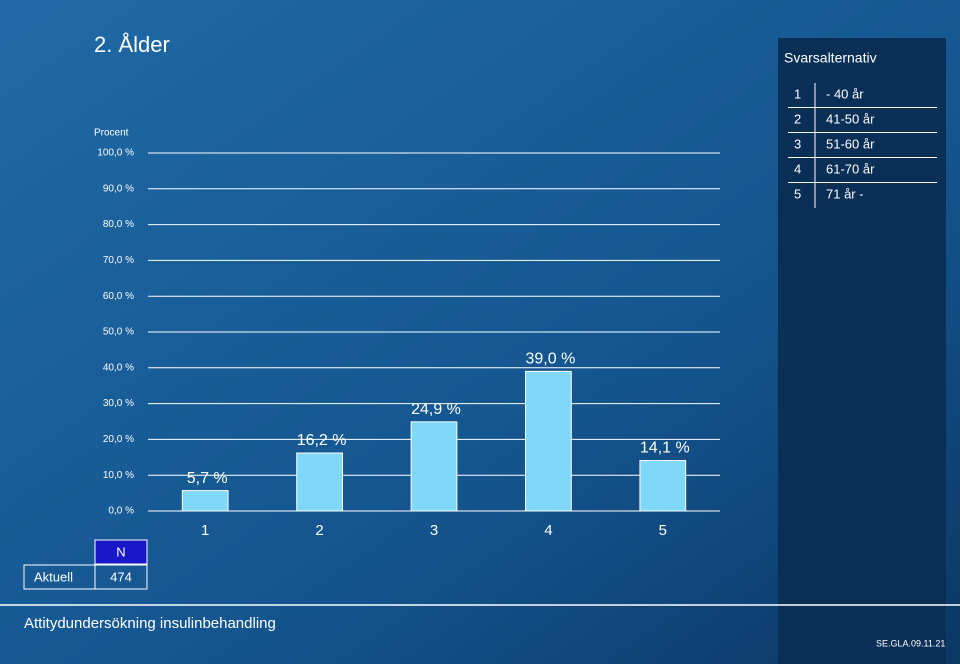 This screenshot has height=664, width=960. I want to click on n-header-cell, so click(121, 552).